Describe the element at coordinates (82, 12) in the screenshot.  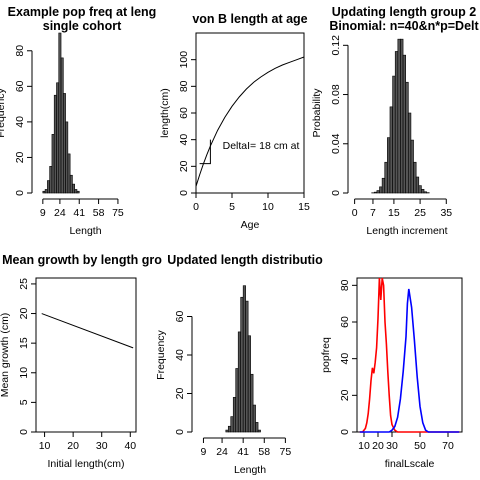
I see `panel-title: Example pop freq at leng` at that location.